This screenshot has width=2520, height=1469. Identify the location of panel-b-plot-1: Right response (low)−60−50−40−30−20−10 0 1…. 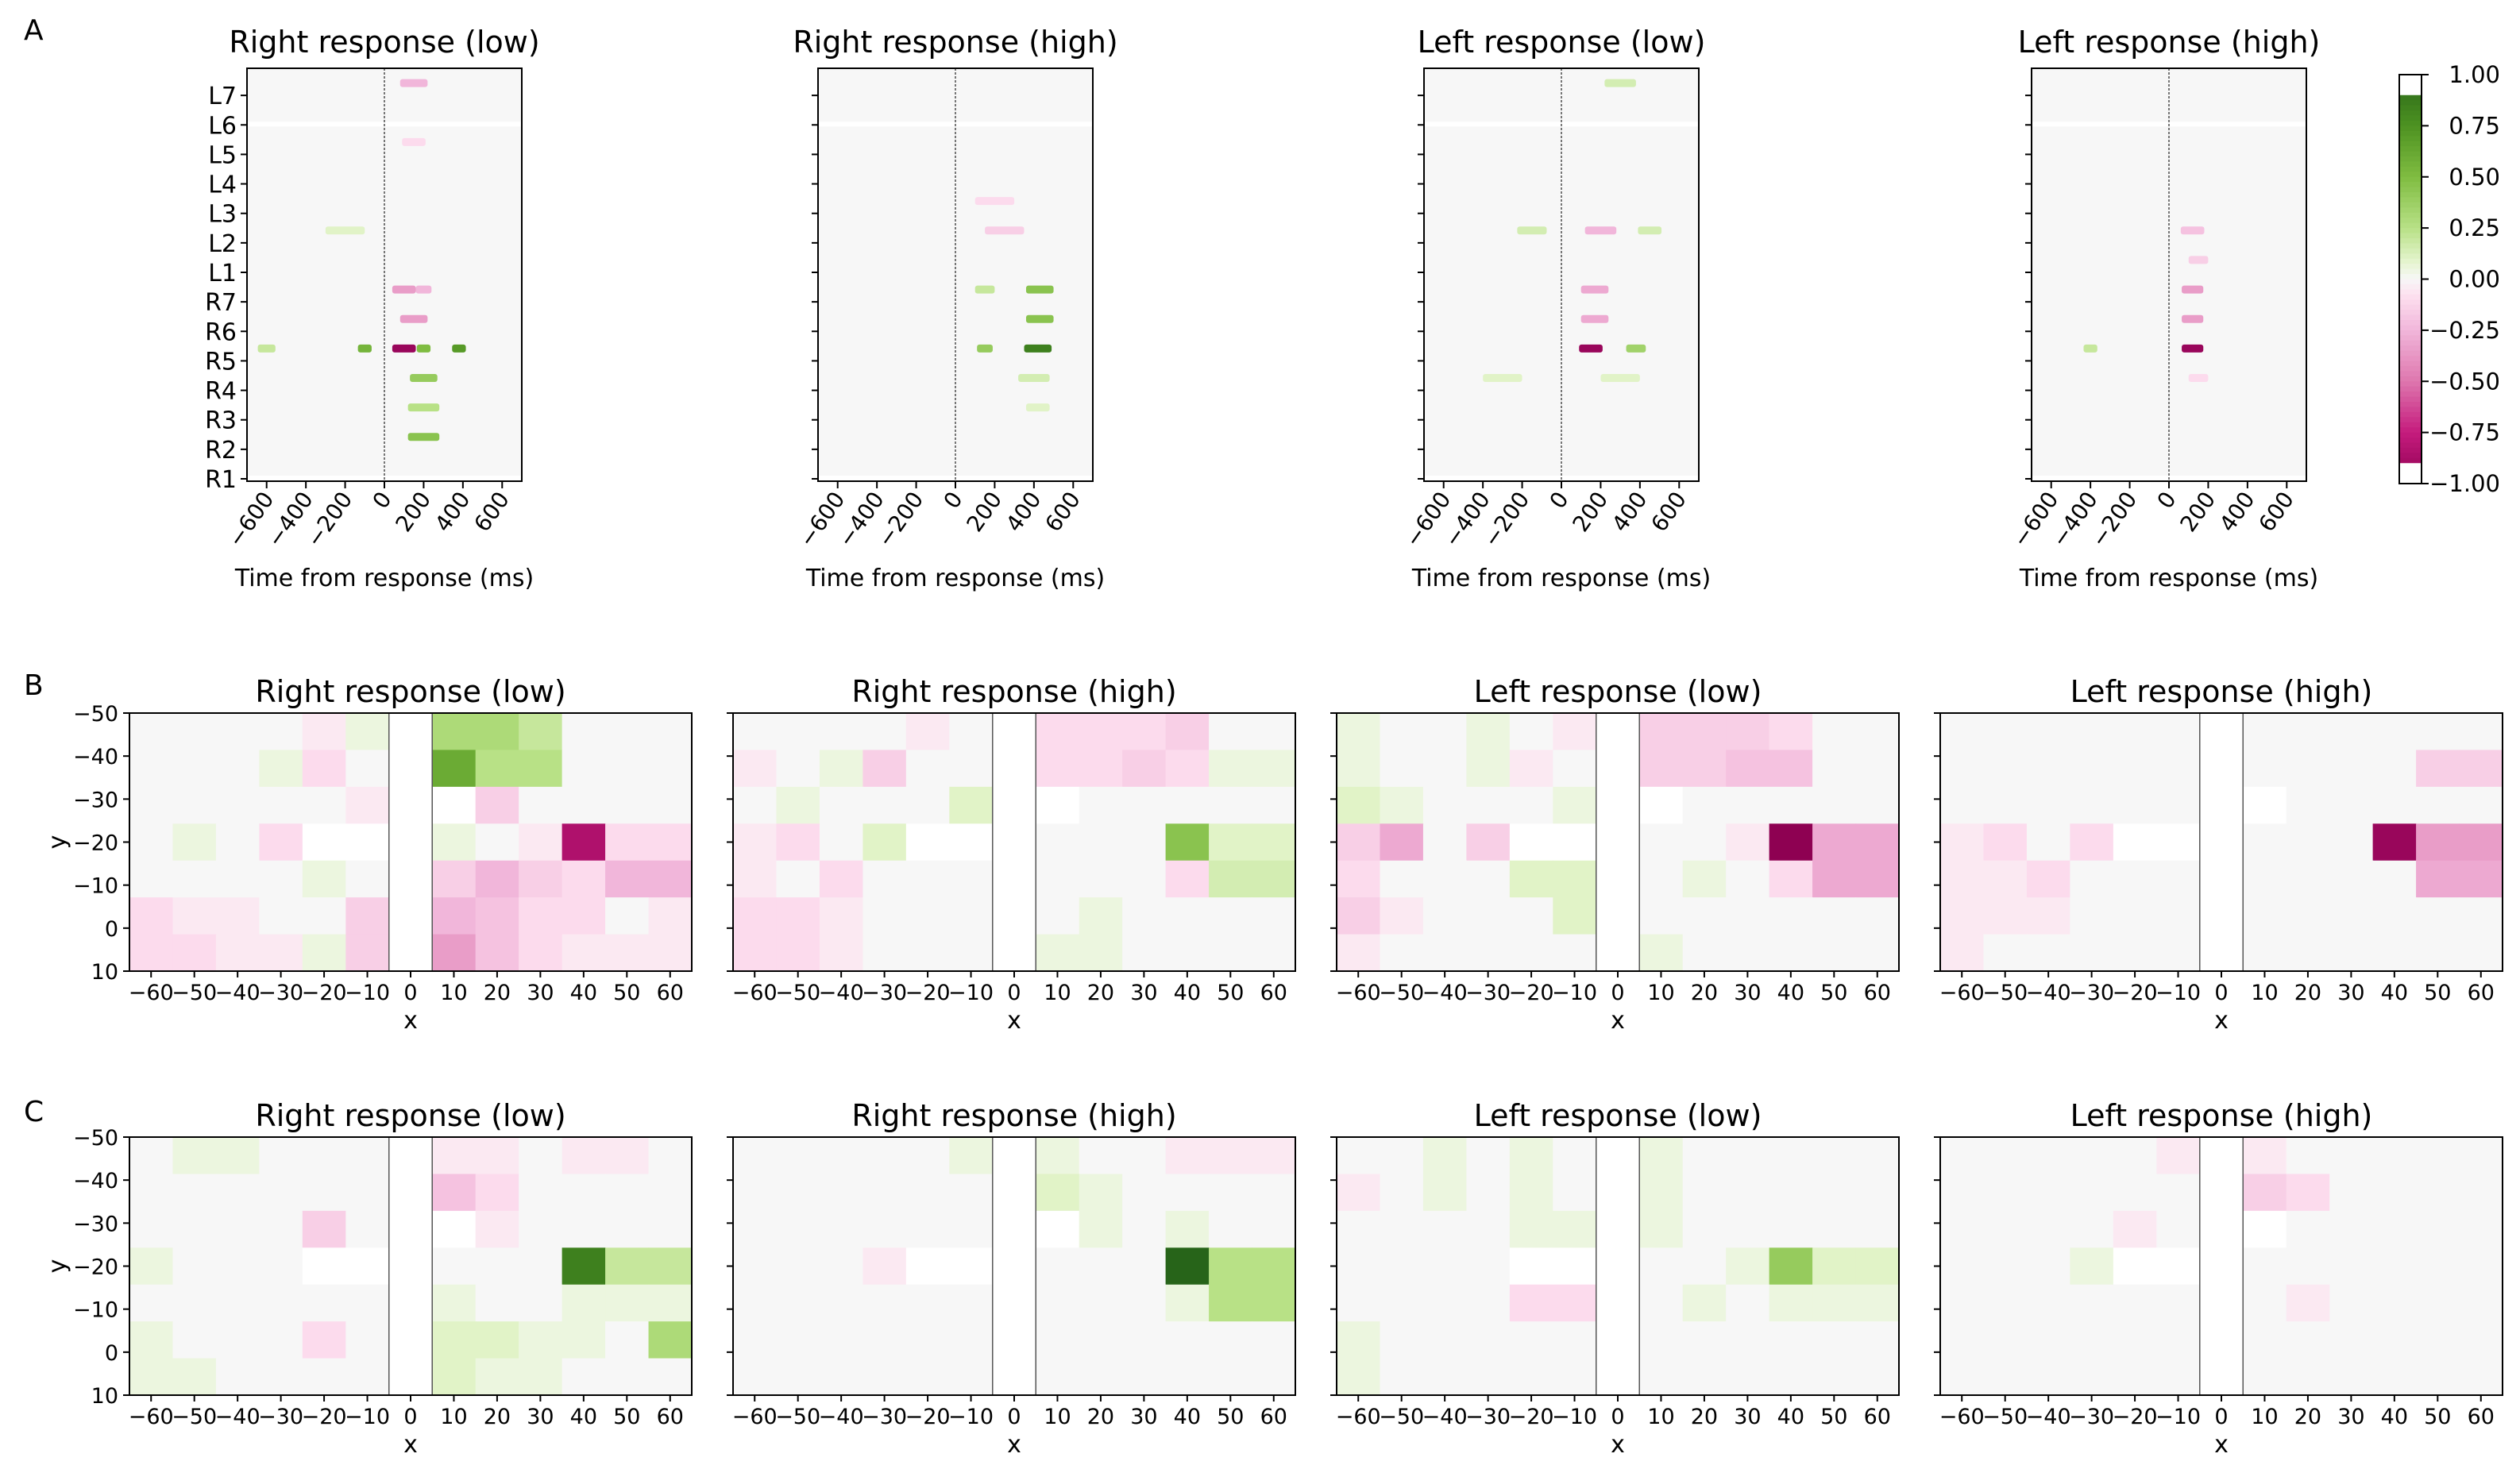
(368, 854).